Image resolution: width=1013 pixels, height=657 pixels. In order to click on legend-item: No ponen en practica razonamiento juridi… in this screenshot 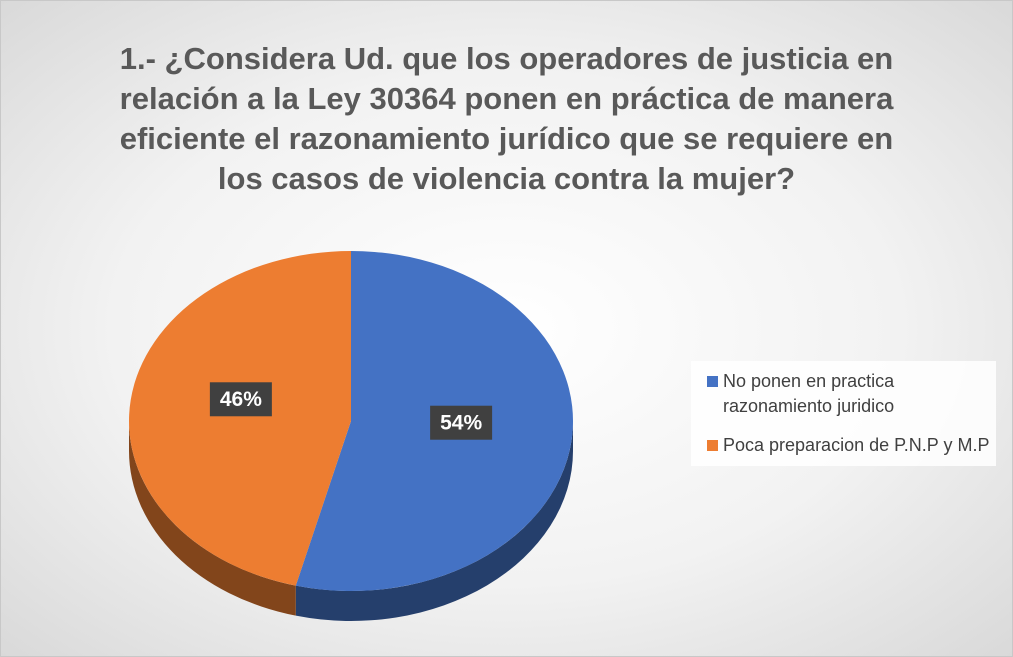, I will do `click(843, 394)`.